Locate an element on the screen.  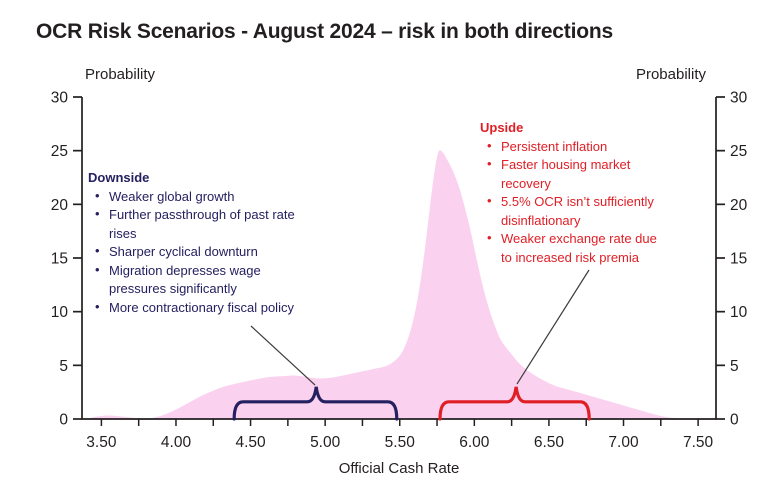
upside-brace is located at coordinates (514, 403).